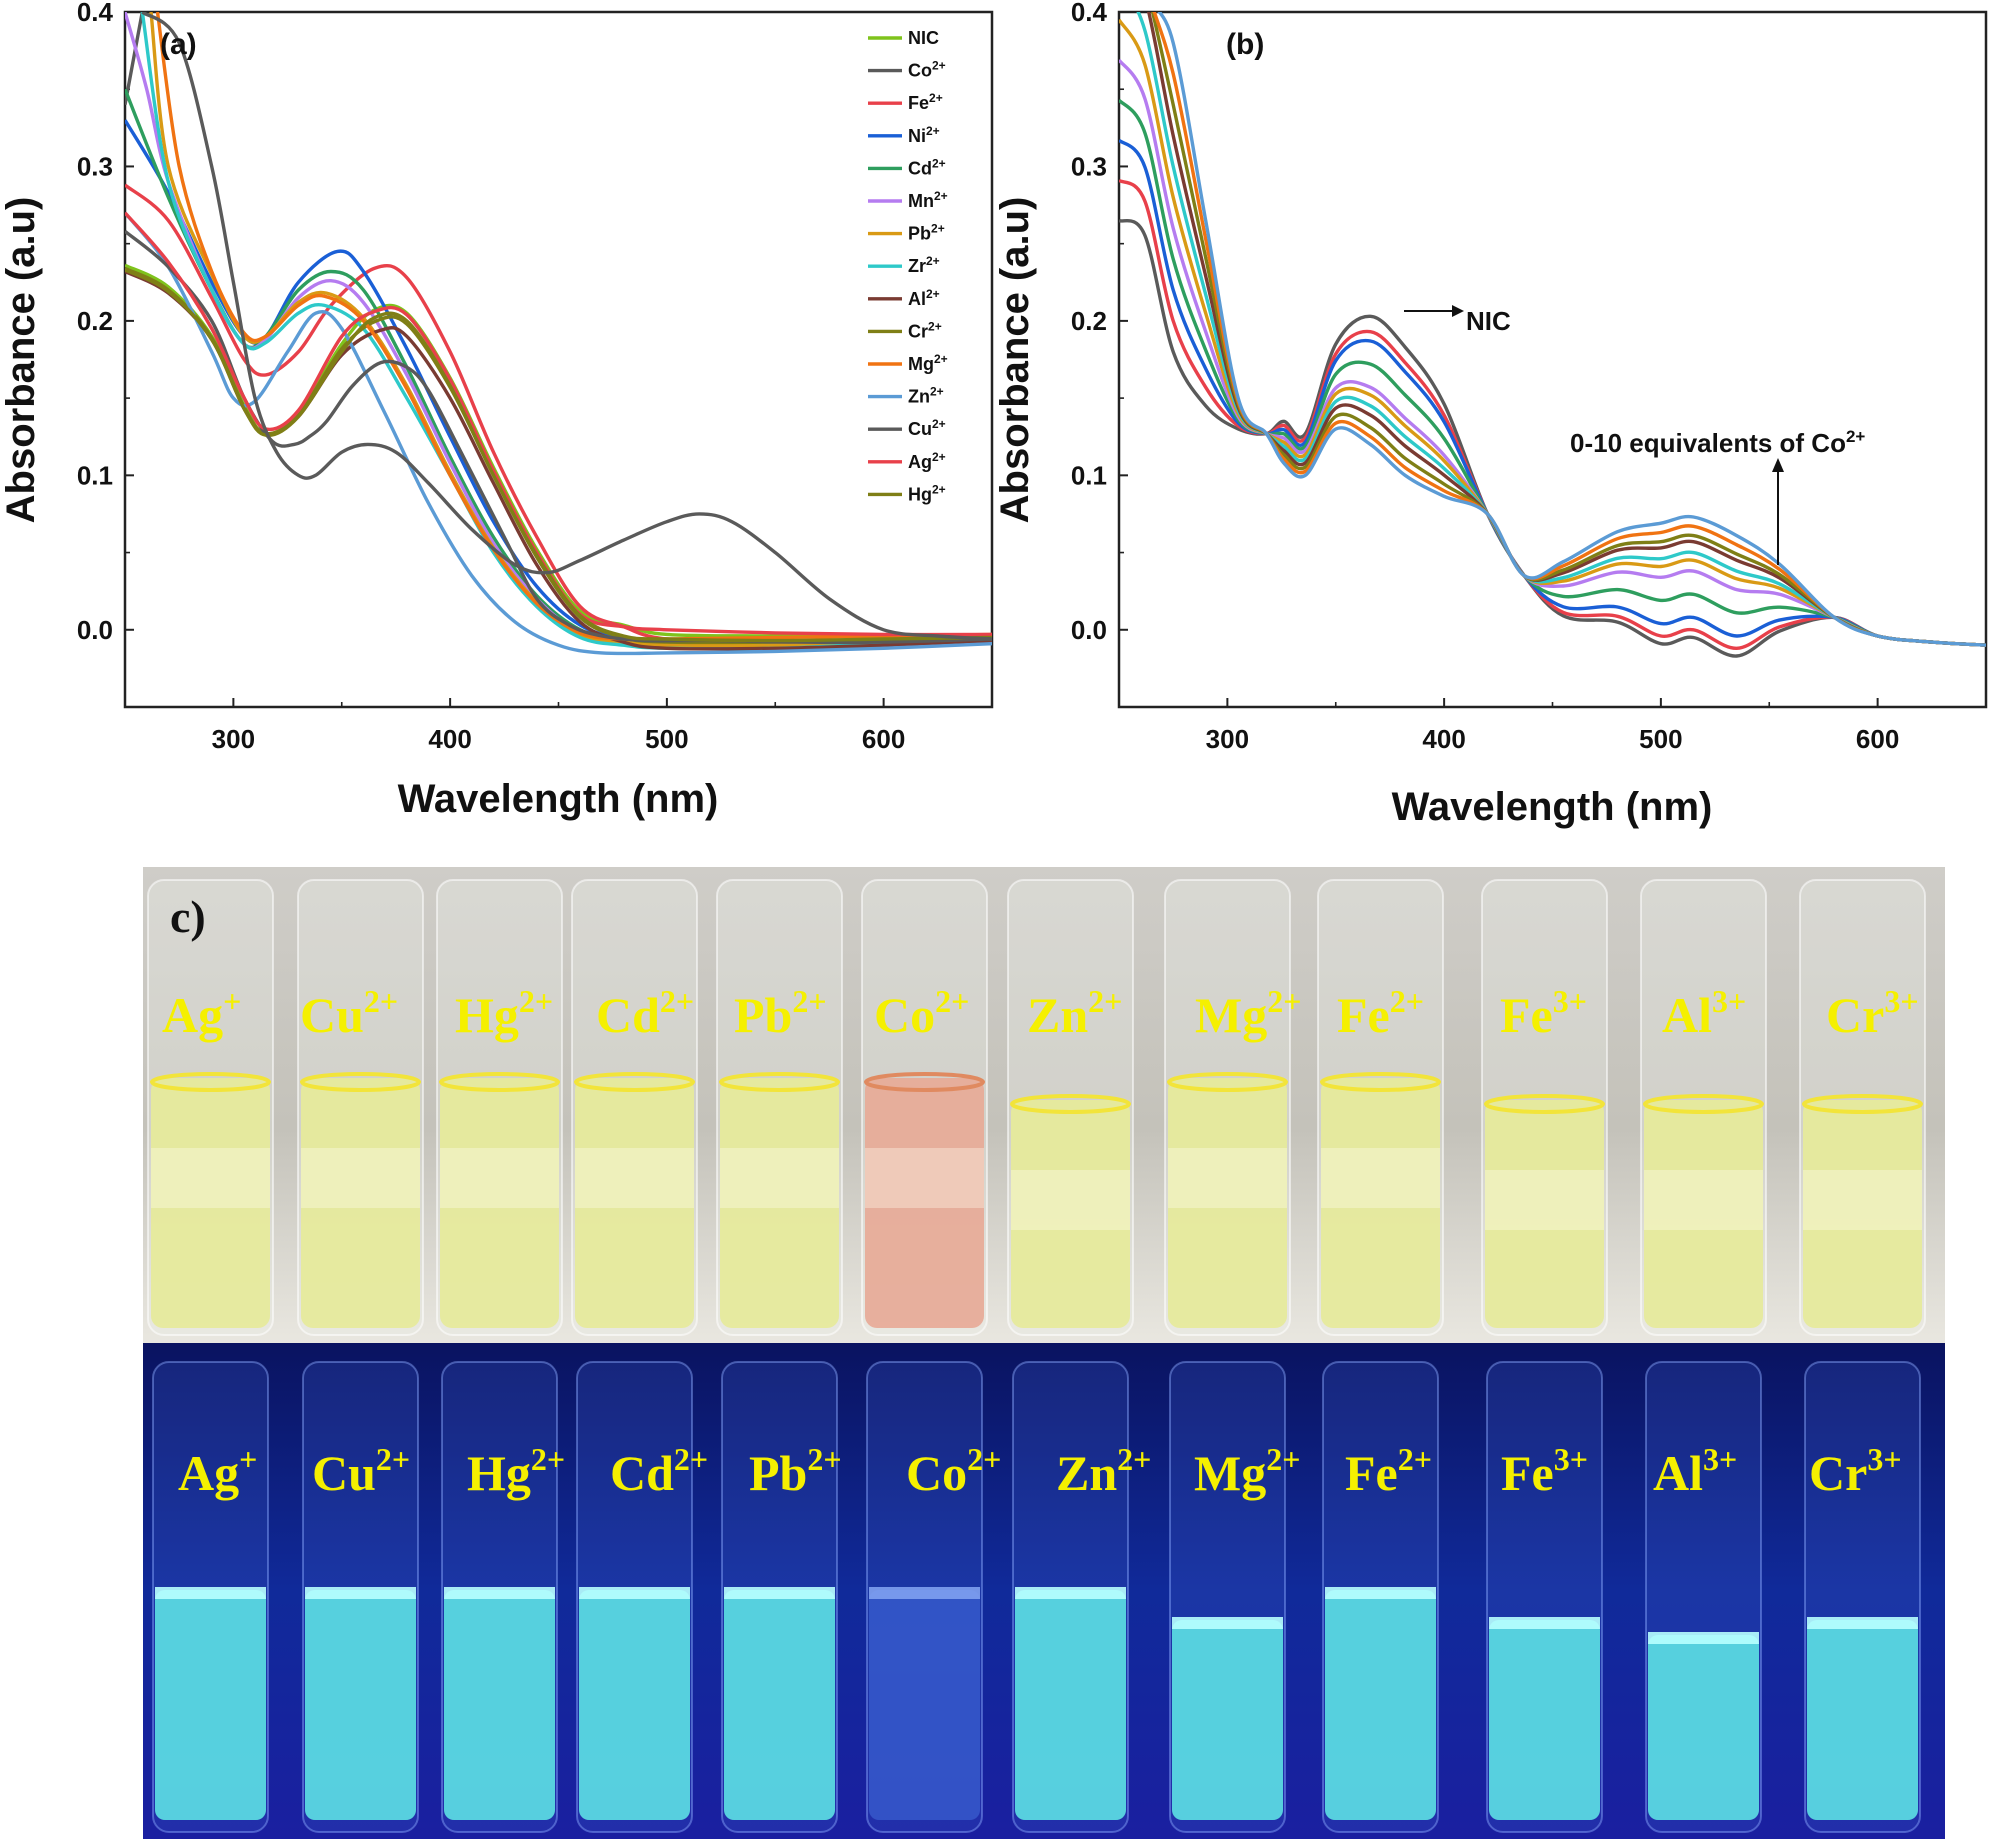 The image size is (1989, 1839). I want to click on x-axis-title-a: Wavelength (nm), so click(558, 799).